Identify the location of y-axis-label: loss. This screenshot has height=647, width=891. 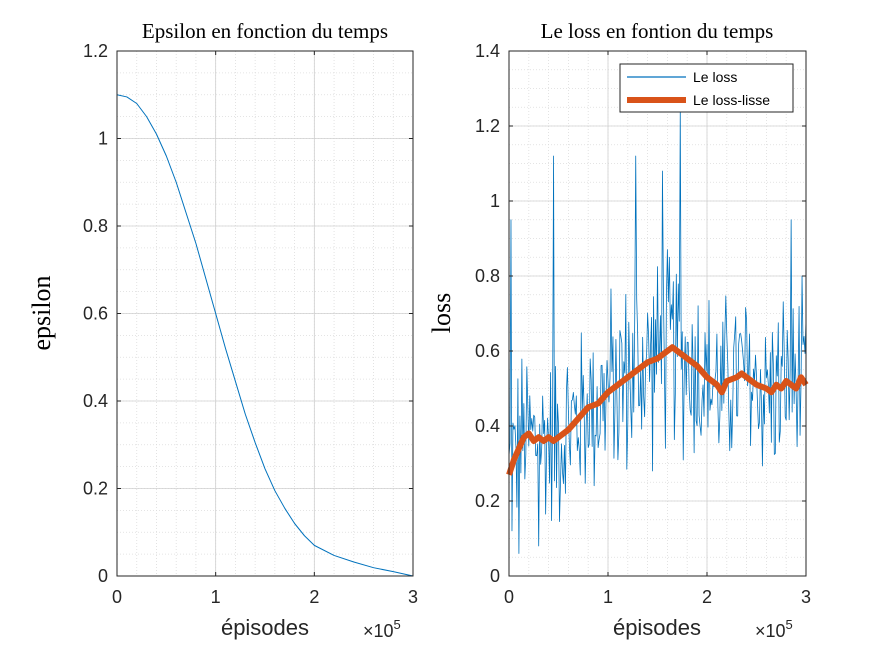
(441, 313).